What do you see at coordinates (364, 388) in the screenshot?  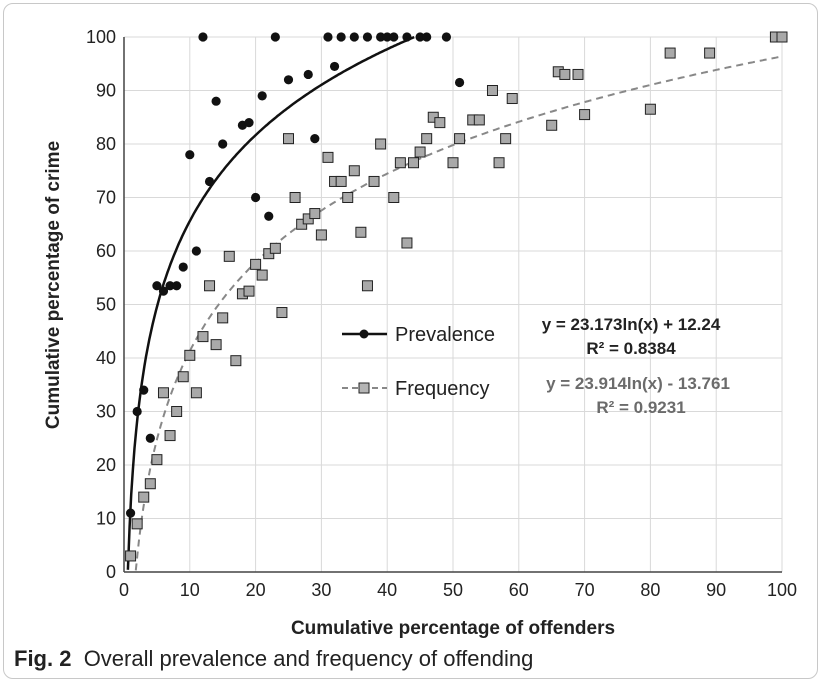 I see `legend-swatch-frequency-marker` at bounding box center [364, 388].